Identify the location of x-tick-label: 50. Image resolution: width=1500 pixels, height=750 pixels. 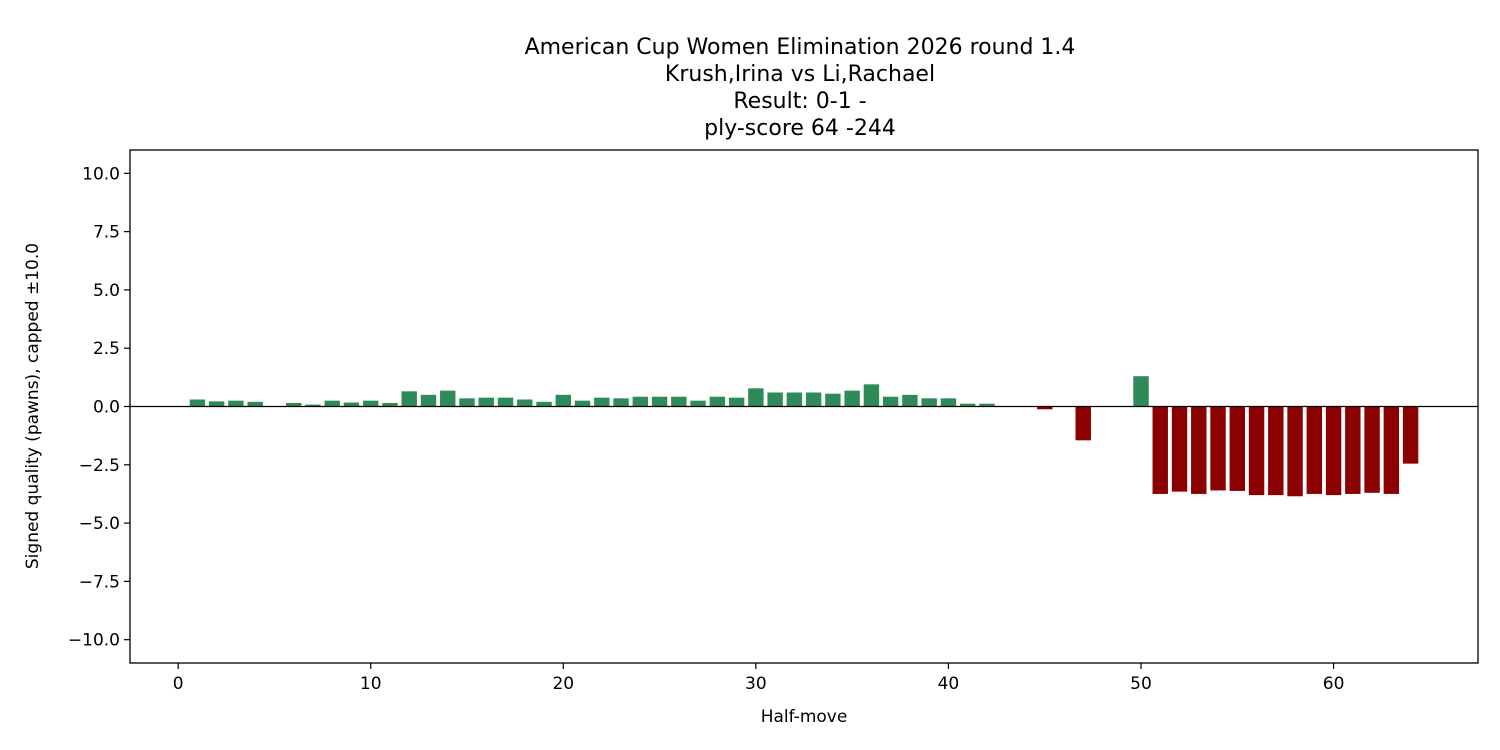
(1141, 684).